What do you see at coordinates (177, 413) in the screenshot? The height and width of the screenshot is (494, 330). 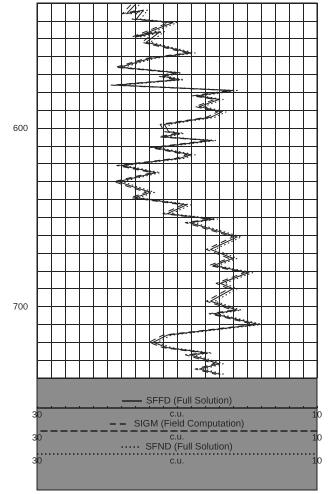 I see `x-axis-title: c.u.` at bounding box center [177, 413].